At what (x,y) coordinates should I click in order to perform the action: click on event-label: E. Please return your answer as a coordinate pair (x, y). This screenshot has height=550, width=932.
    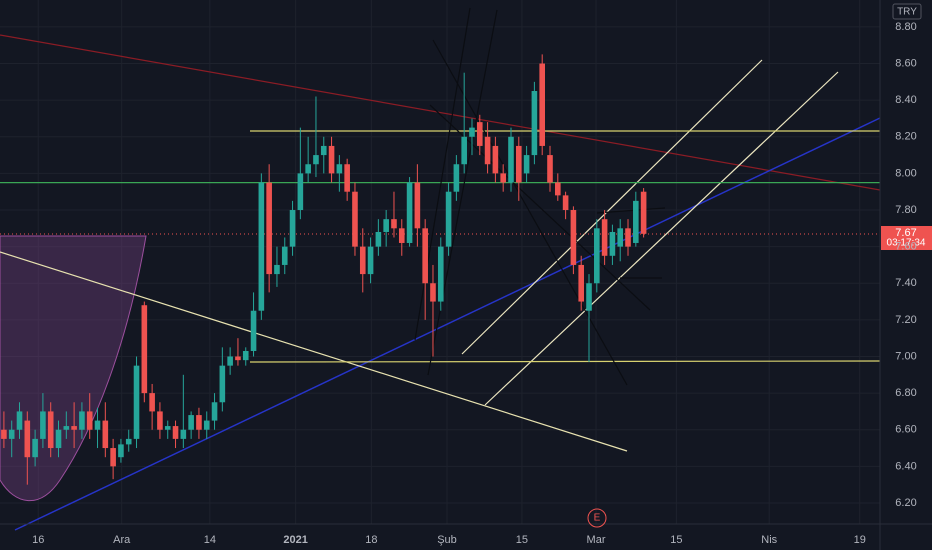
    Looking at the image, I should click on (597, 518).